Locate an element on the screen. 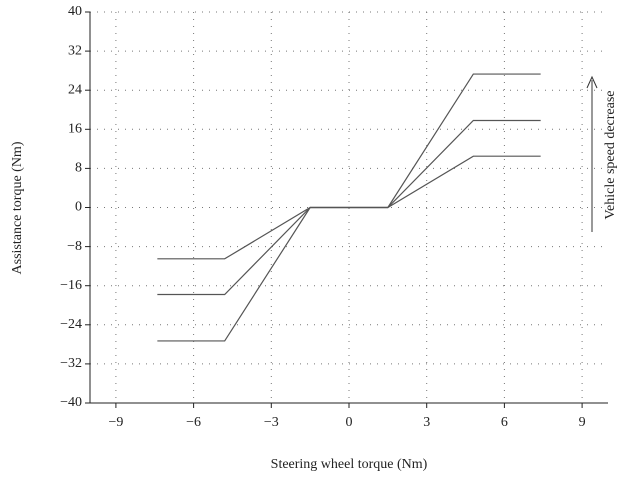 The height and width of the screenshot is (477, 620). y-tick-label: 0 is located at coordinates (78, 207).